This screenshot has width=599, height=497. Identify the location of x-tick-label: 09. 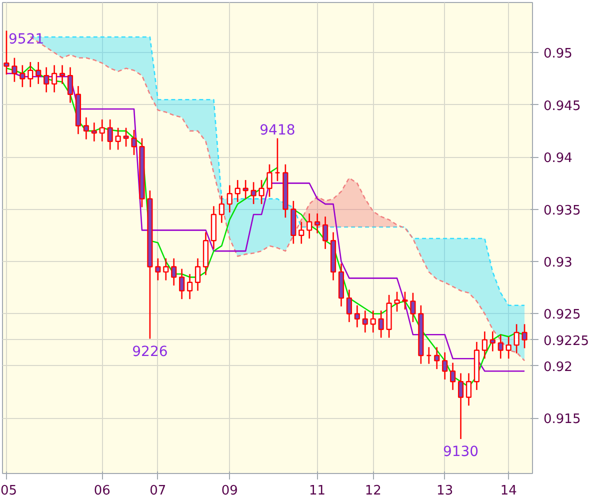
(229, 490).